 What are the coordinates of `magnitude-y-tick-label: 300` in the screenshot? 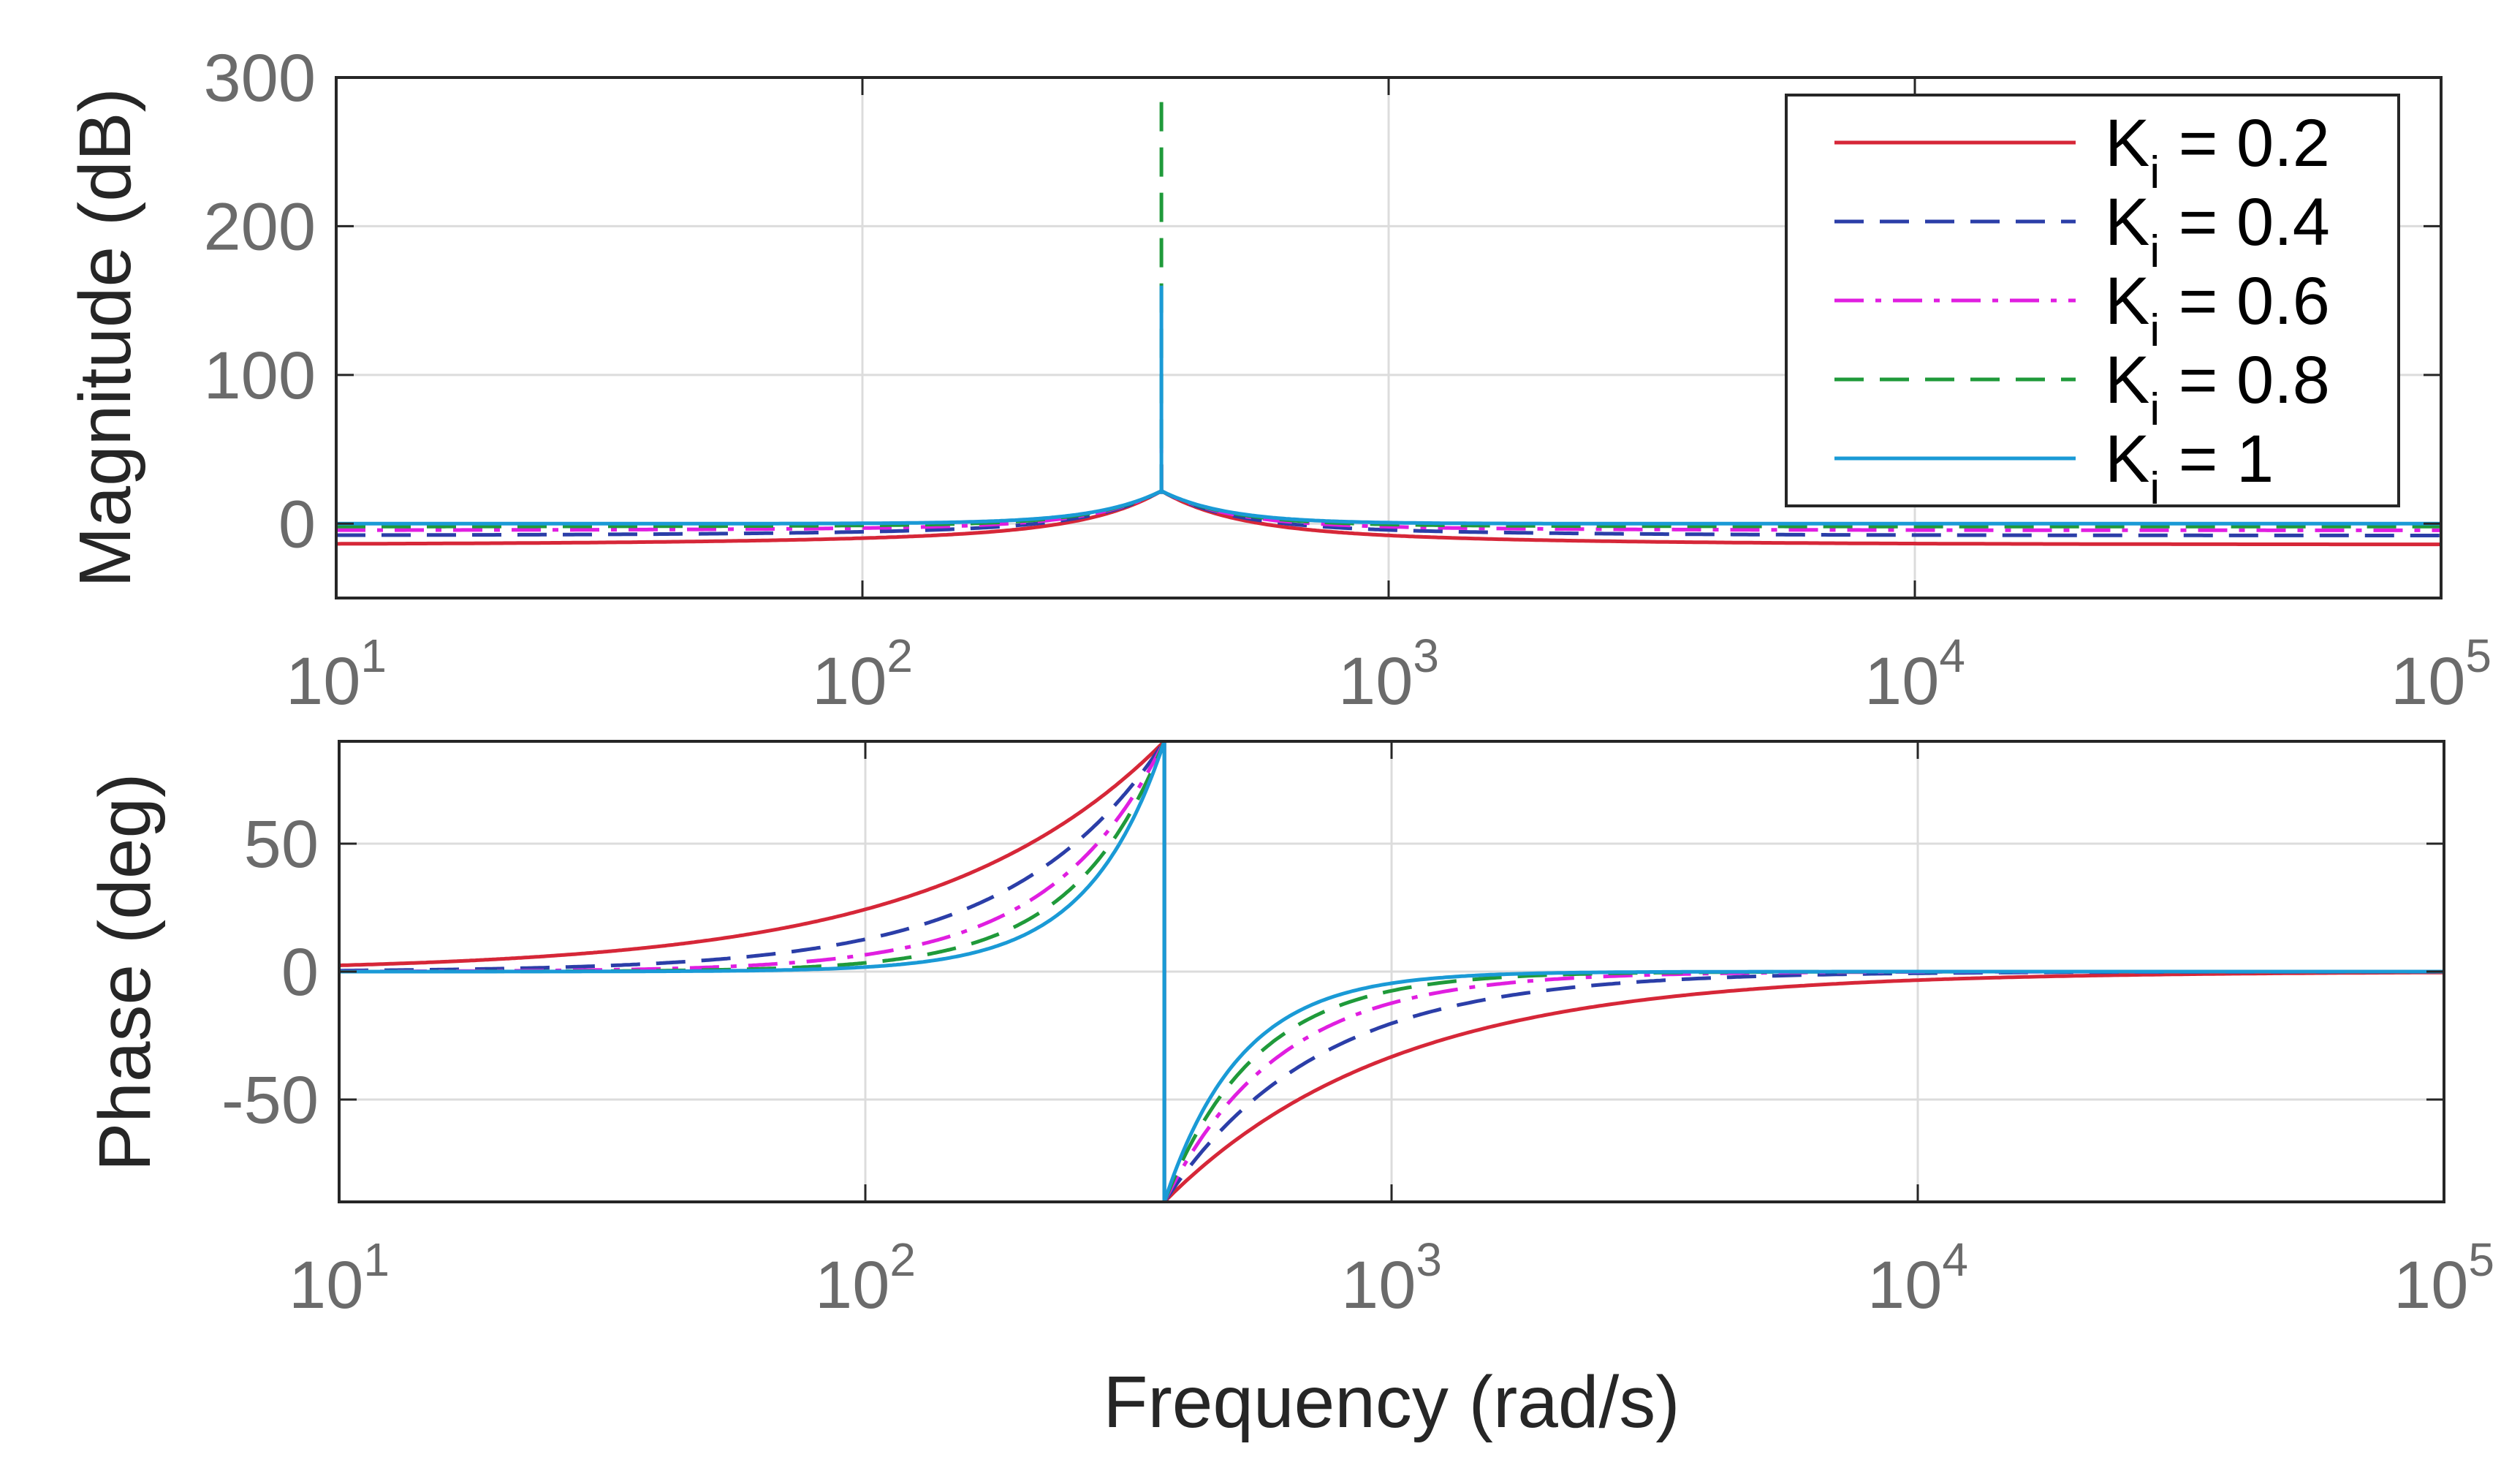 It's located at (260, 78).